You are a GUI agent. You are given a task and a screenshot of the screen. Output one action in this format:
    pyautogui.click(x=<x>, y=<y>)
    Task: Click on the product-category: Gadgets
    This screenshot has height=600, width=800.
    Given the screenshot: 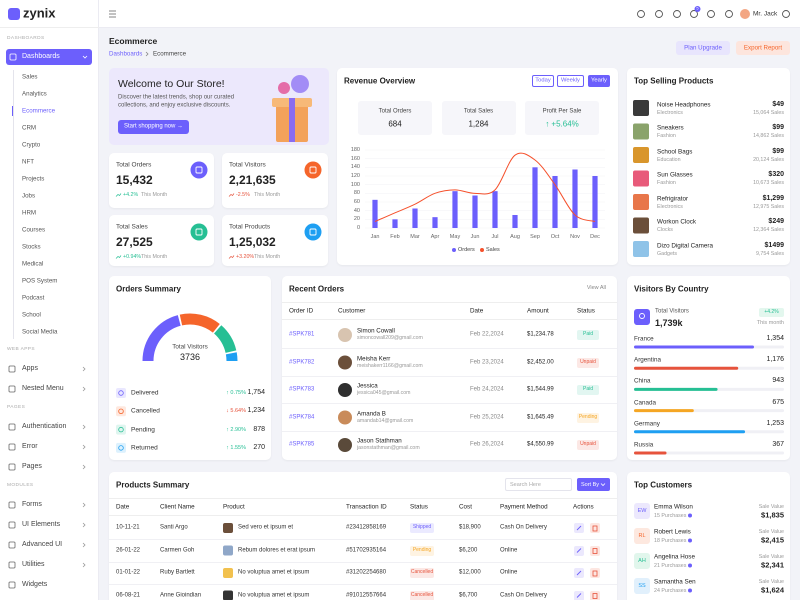 What is the action you would take?
    pyautogui.click(x=667, y=253)
    